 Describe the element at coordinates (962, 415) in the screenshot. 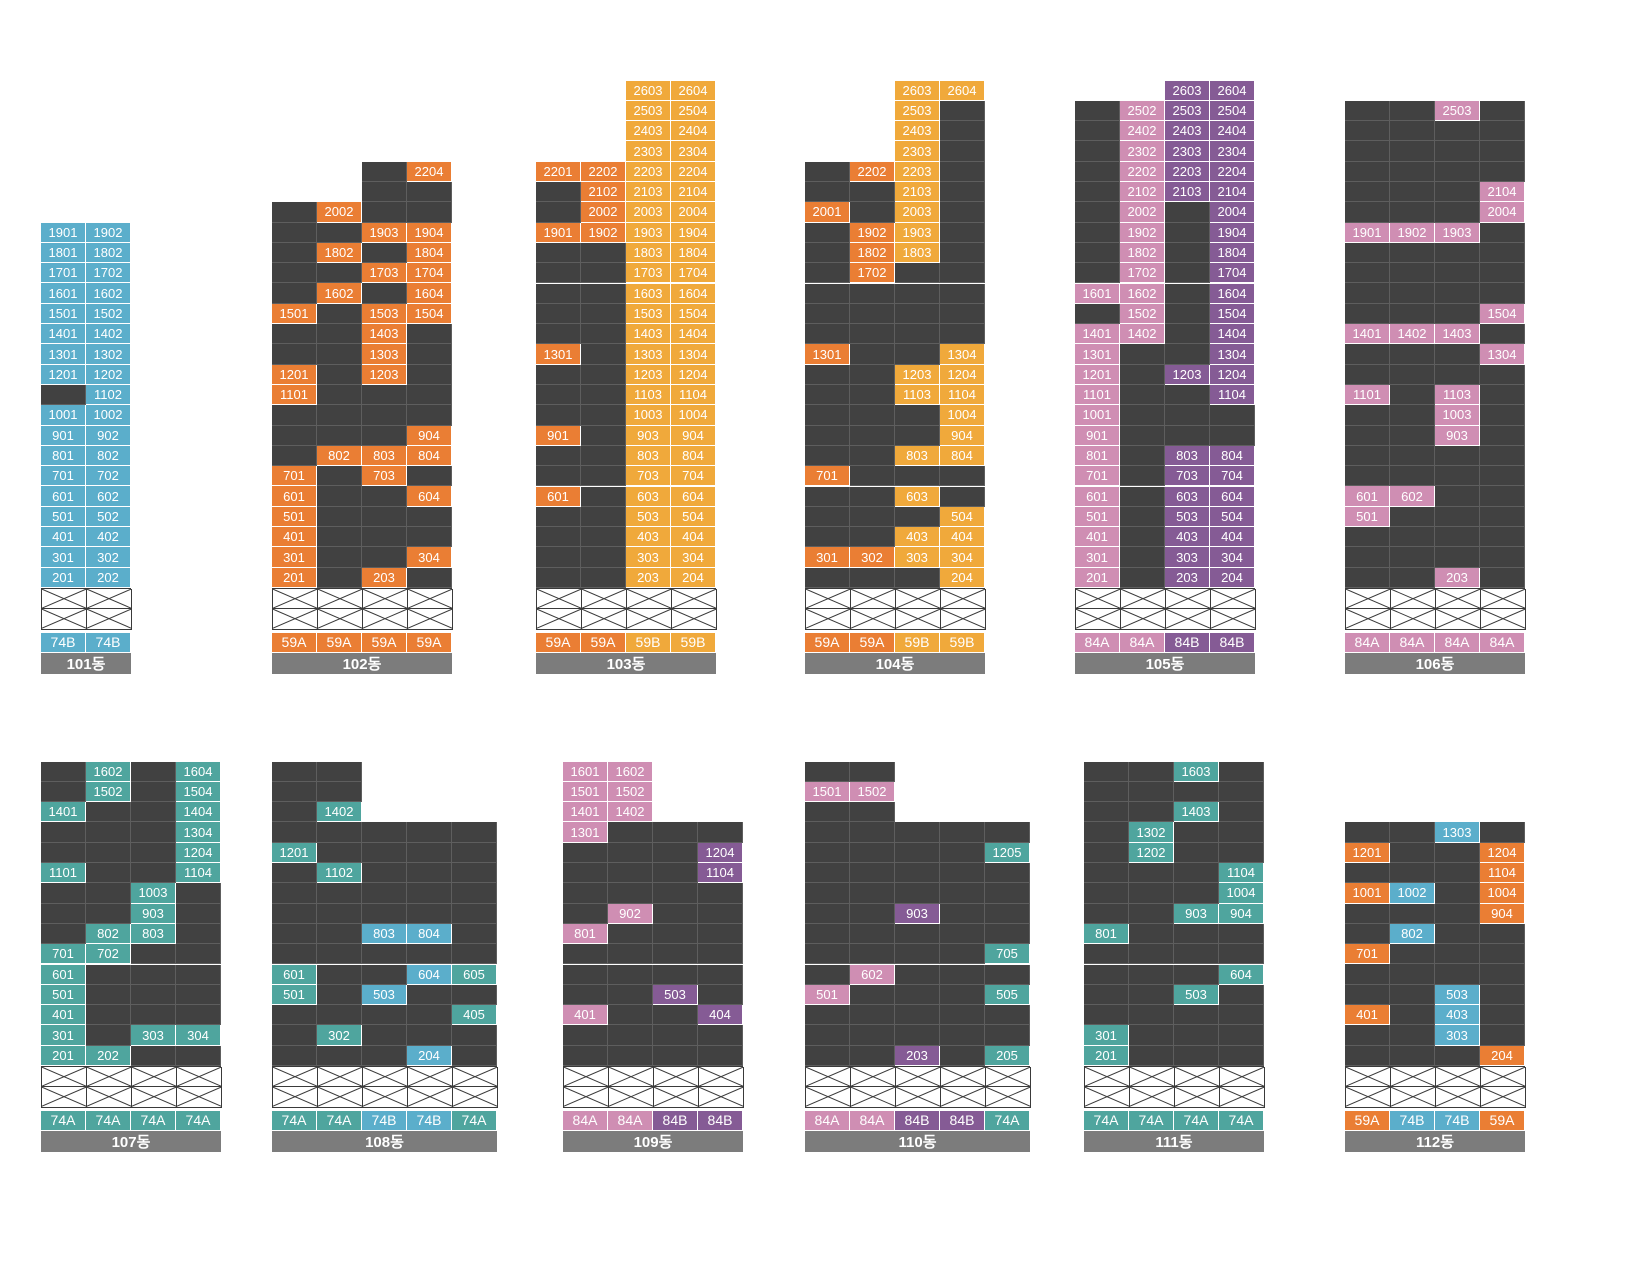

I see `unit-cell: 1004` at that location.